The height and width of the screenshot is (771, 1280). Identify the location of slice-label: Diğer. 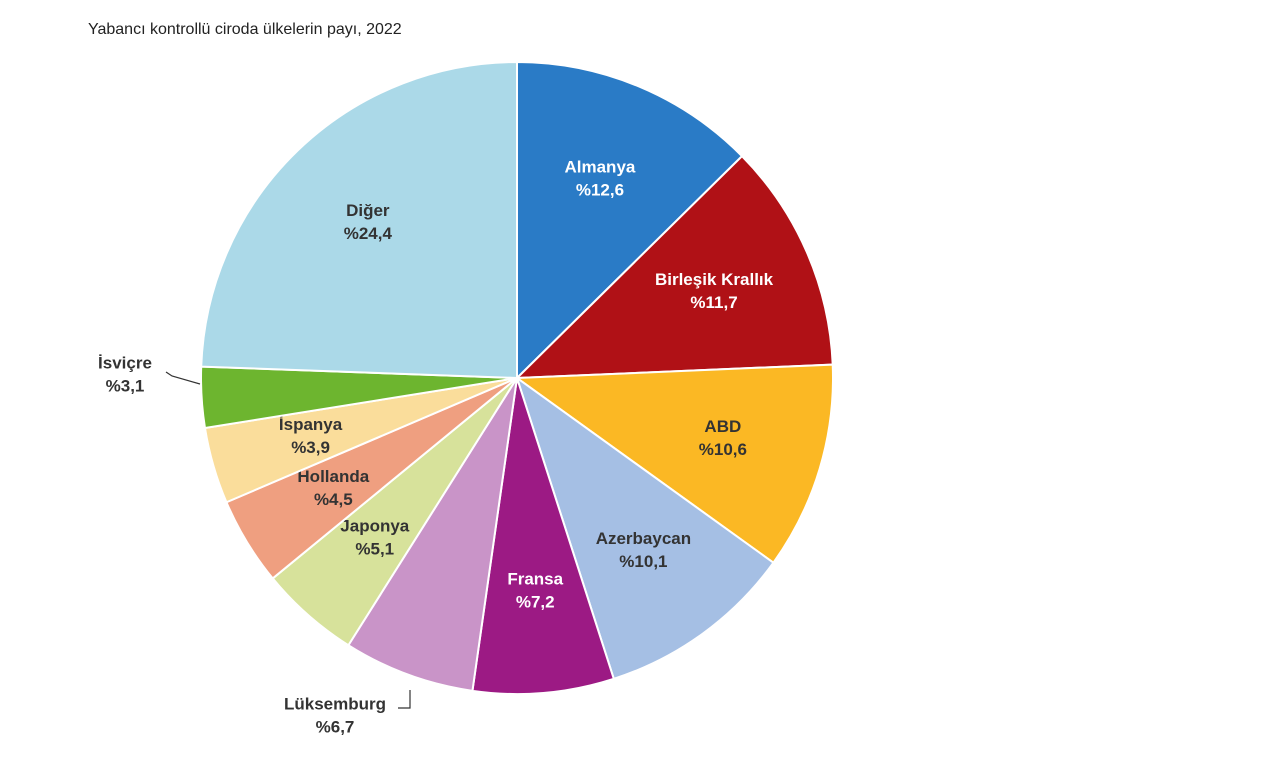
(368, 210).